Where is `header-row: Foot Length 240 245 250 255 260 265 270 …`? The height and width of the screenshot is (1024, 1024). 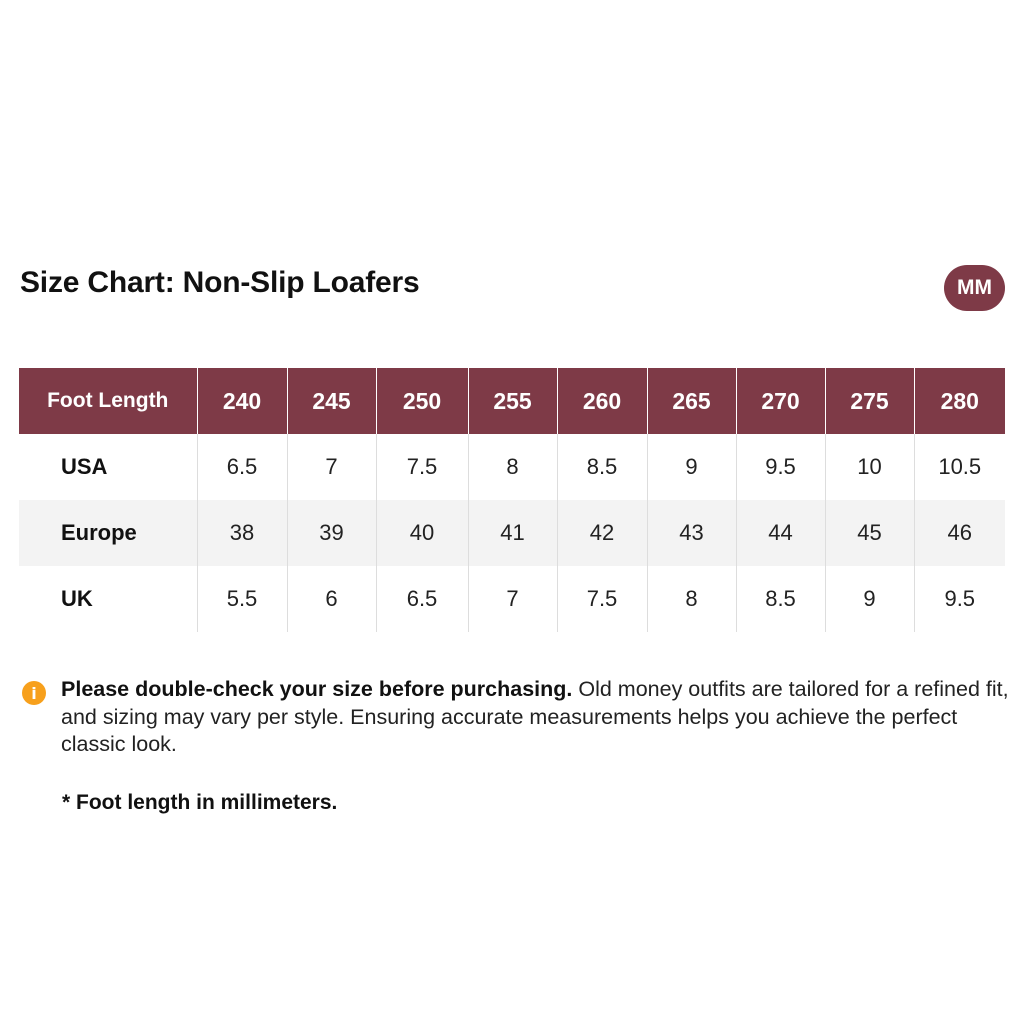
header-row: Foot Length 240 245 250 255 260 265 270 … is located at coordinates (512, 401).